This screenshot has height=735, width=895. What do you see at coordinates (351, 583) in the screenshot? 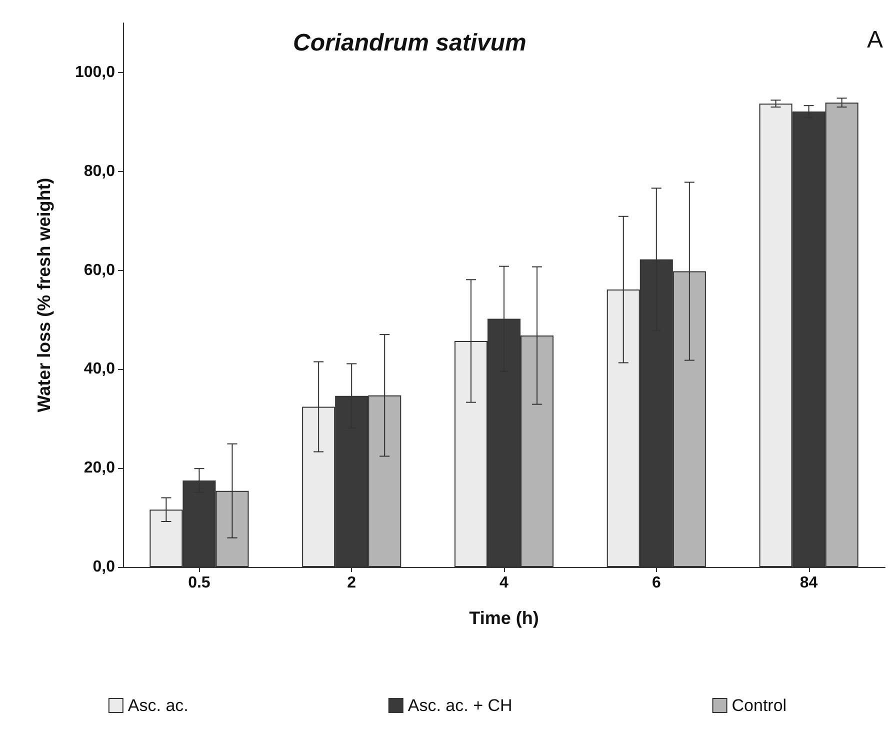
I see `x-tick-label: 2` at bounding box center [351, 583].